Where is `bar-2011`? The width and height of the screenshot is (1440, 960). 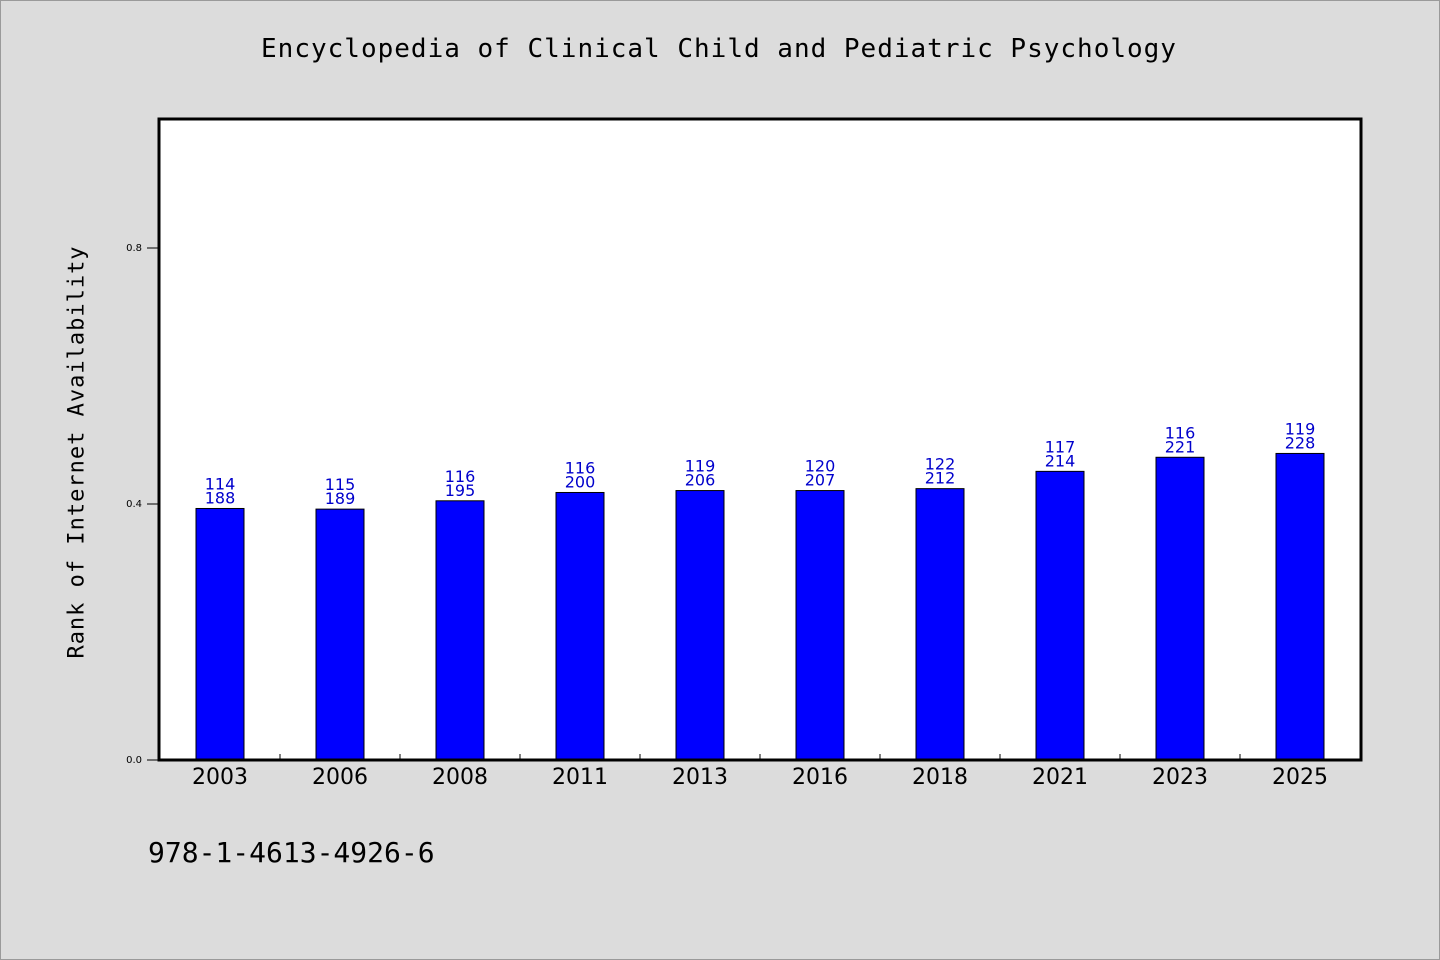
bar-2011 is located at coordinates (580, 626).